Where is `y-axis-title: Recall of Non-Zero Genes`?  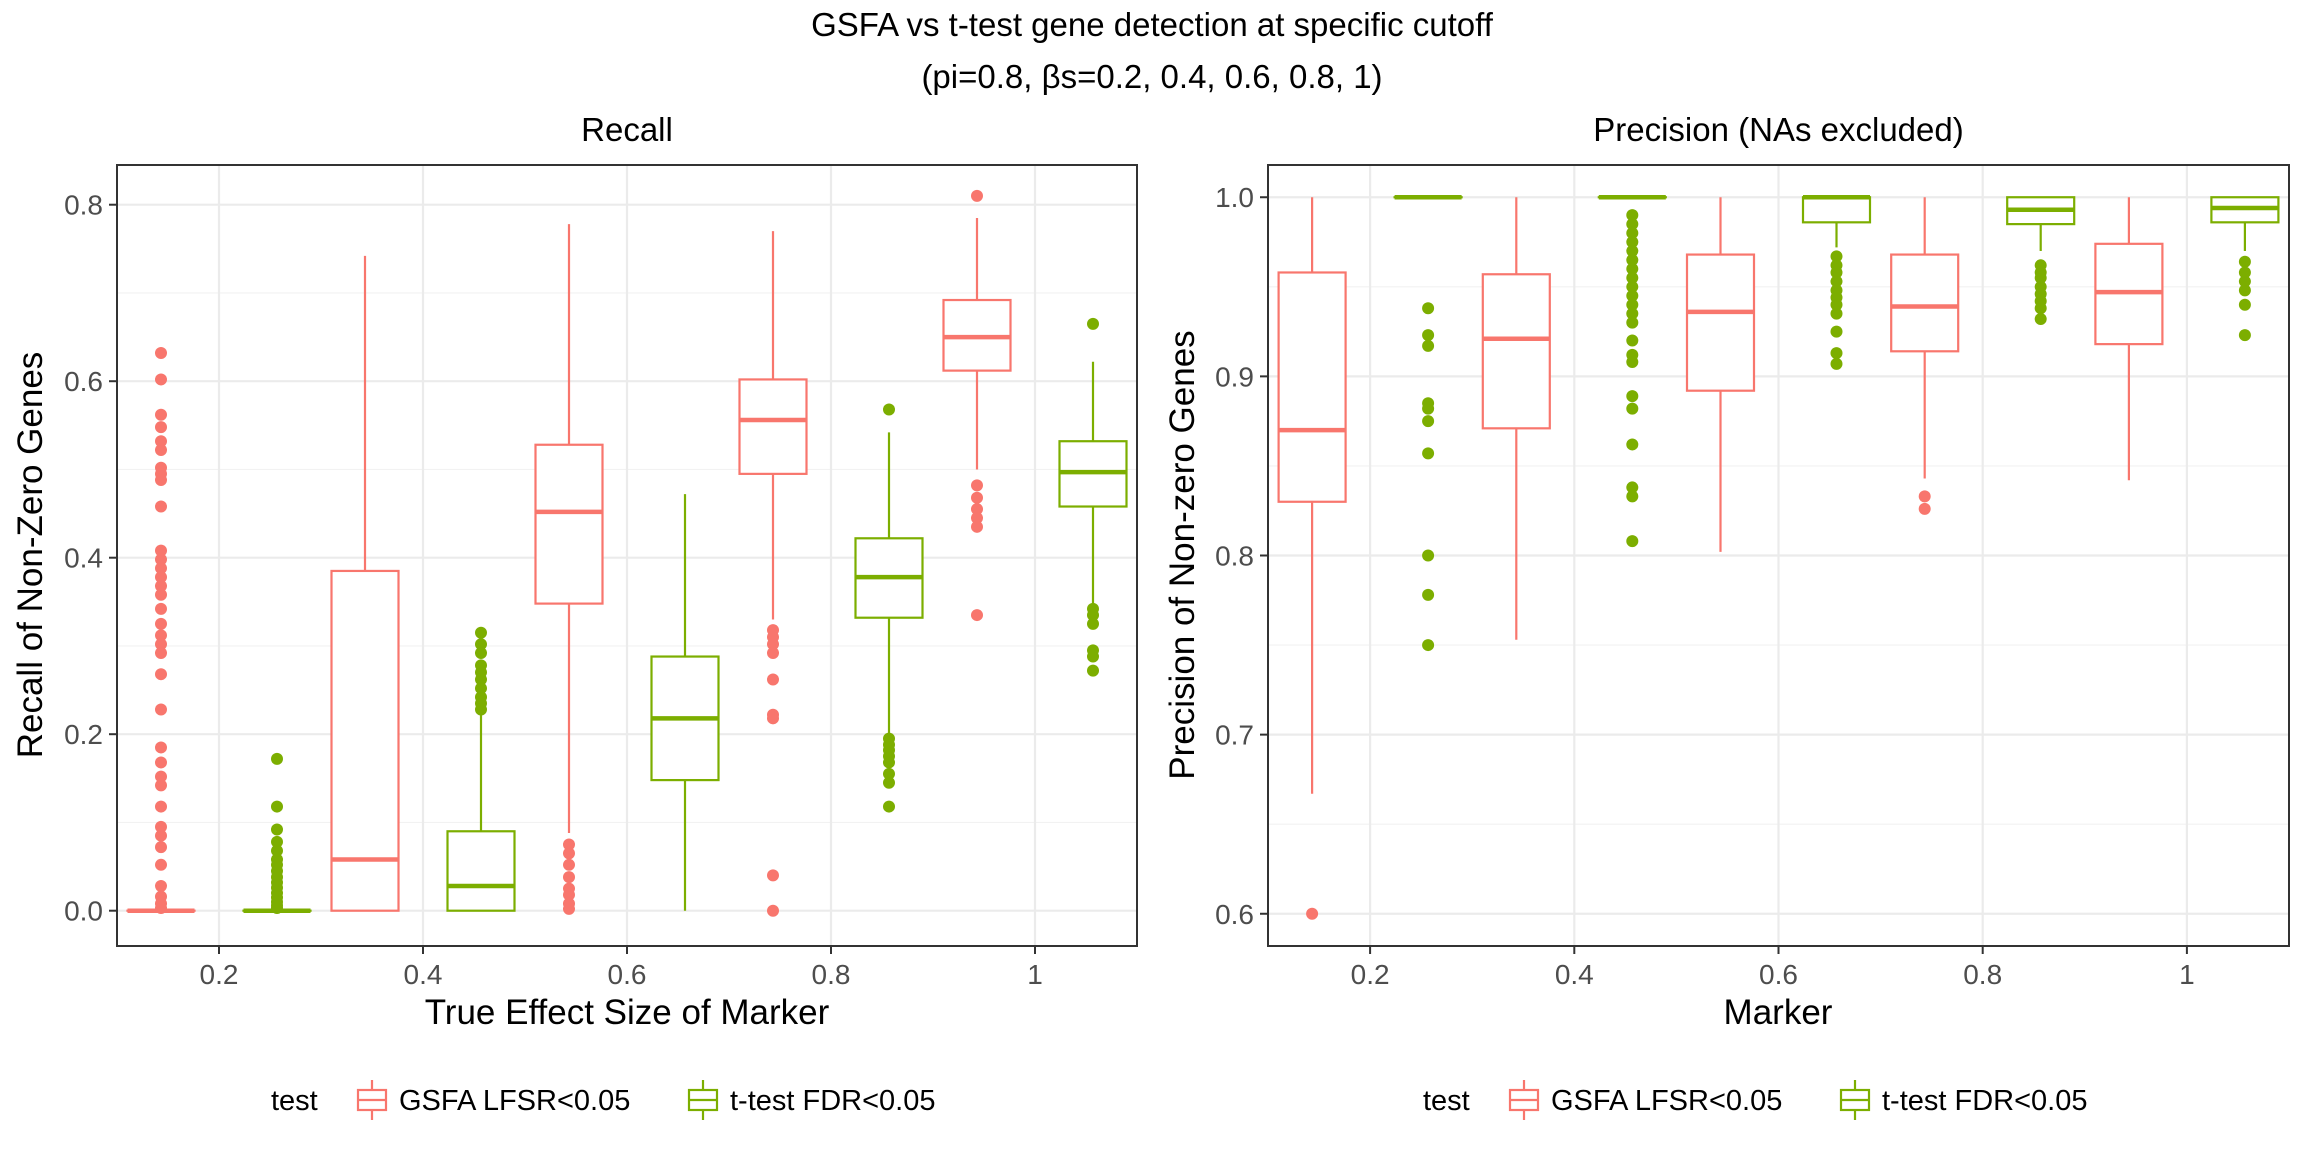
y-axis-title: Recall of Non-Zero Genes is located at coordinates (30, 555).